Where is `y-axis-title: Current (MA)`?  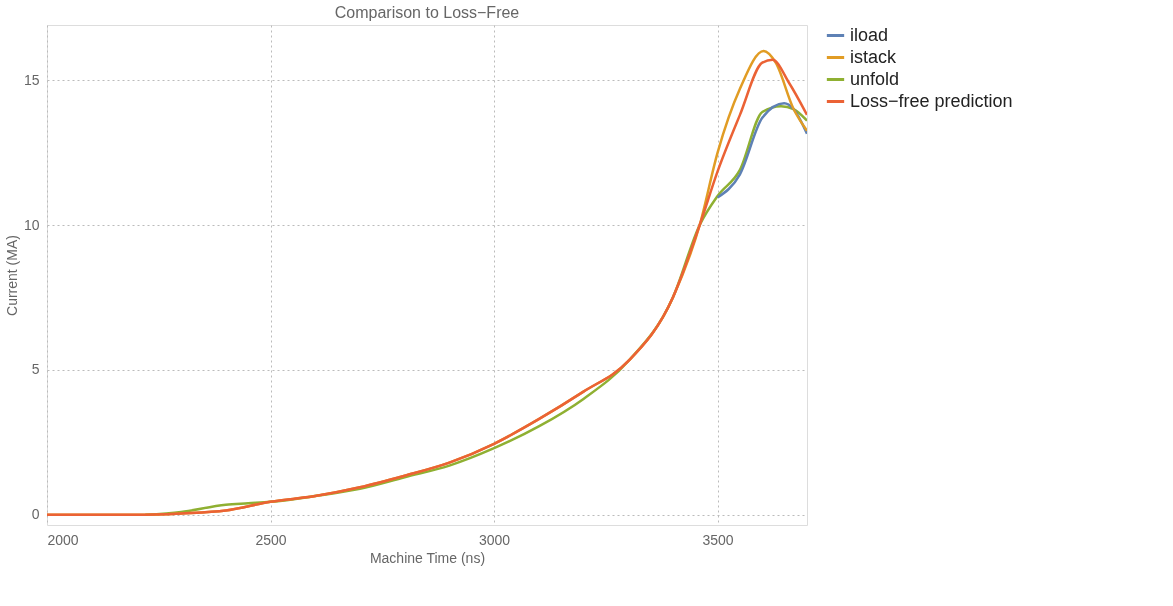 y-axis-title: Current (MA) is located at coordinates (11, 275).